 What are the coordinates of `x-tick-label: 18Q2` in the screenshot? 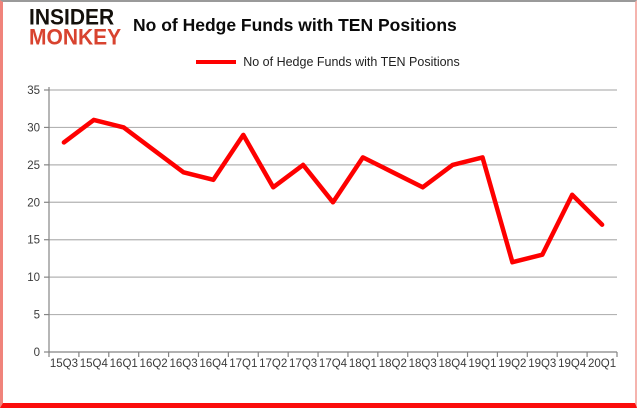 It's located at (393, 364).